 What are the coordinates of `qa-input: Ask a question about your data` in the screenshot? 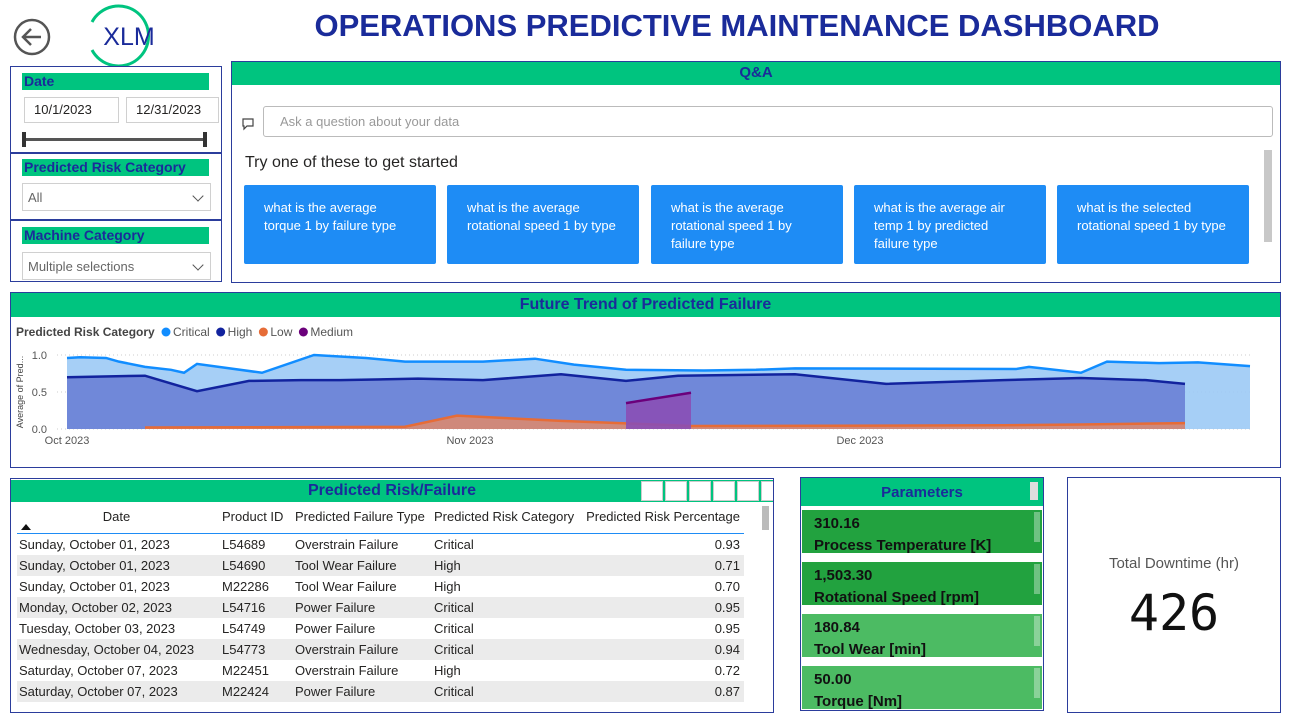 It's located at (768, 121).